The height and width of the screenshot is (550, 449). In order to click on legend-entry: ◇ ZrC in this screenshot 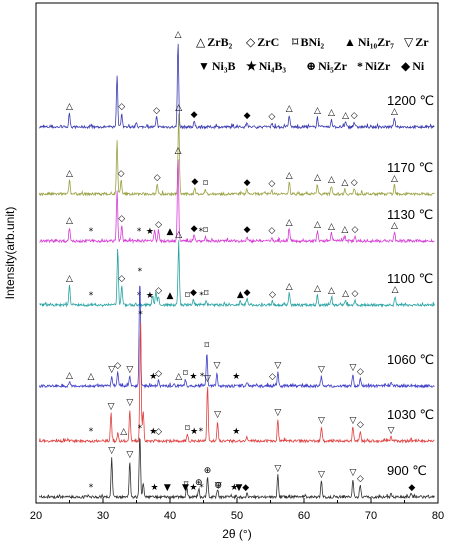, I will do `click(262, 42)`.